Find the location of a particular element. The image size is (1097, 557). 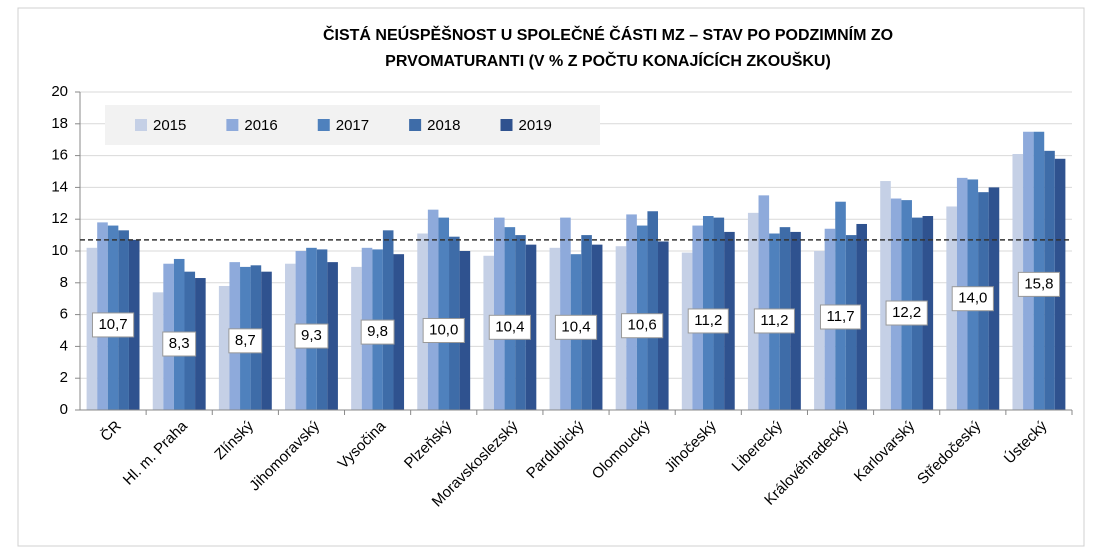

y-tick-label: 8 is located at coordinates (64, 282).